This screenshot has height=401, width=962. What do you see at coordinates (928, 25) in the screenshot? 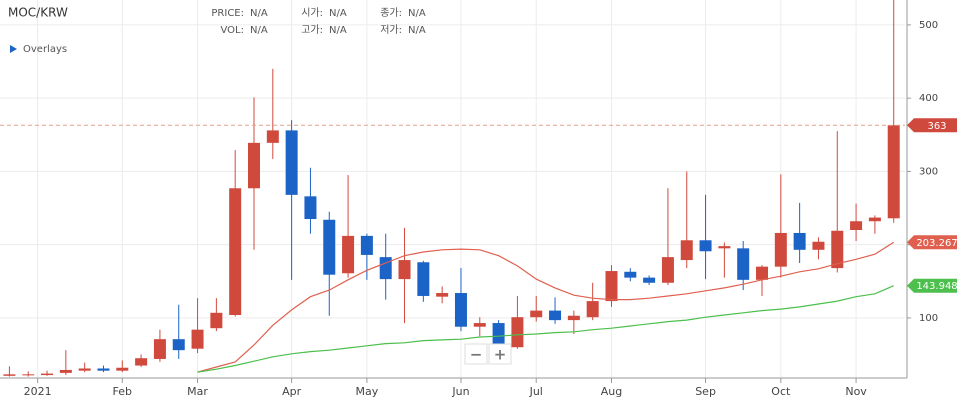
I see `y-tick-label: 500` at bounding box center [928, 25].